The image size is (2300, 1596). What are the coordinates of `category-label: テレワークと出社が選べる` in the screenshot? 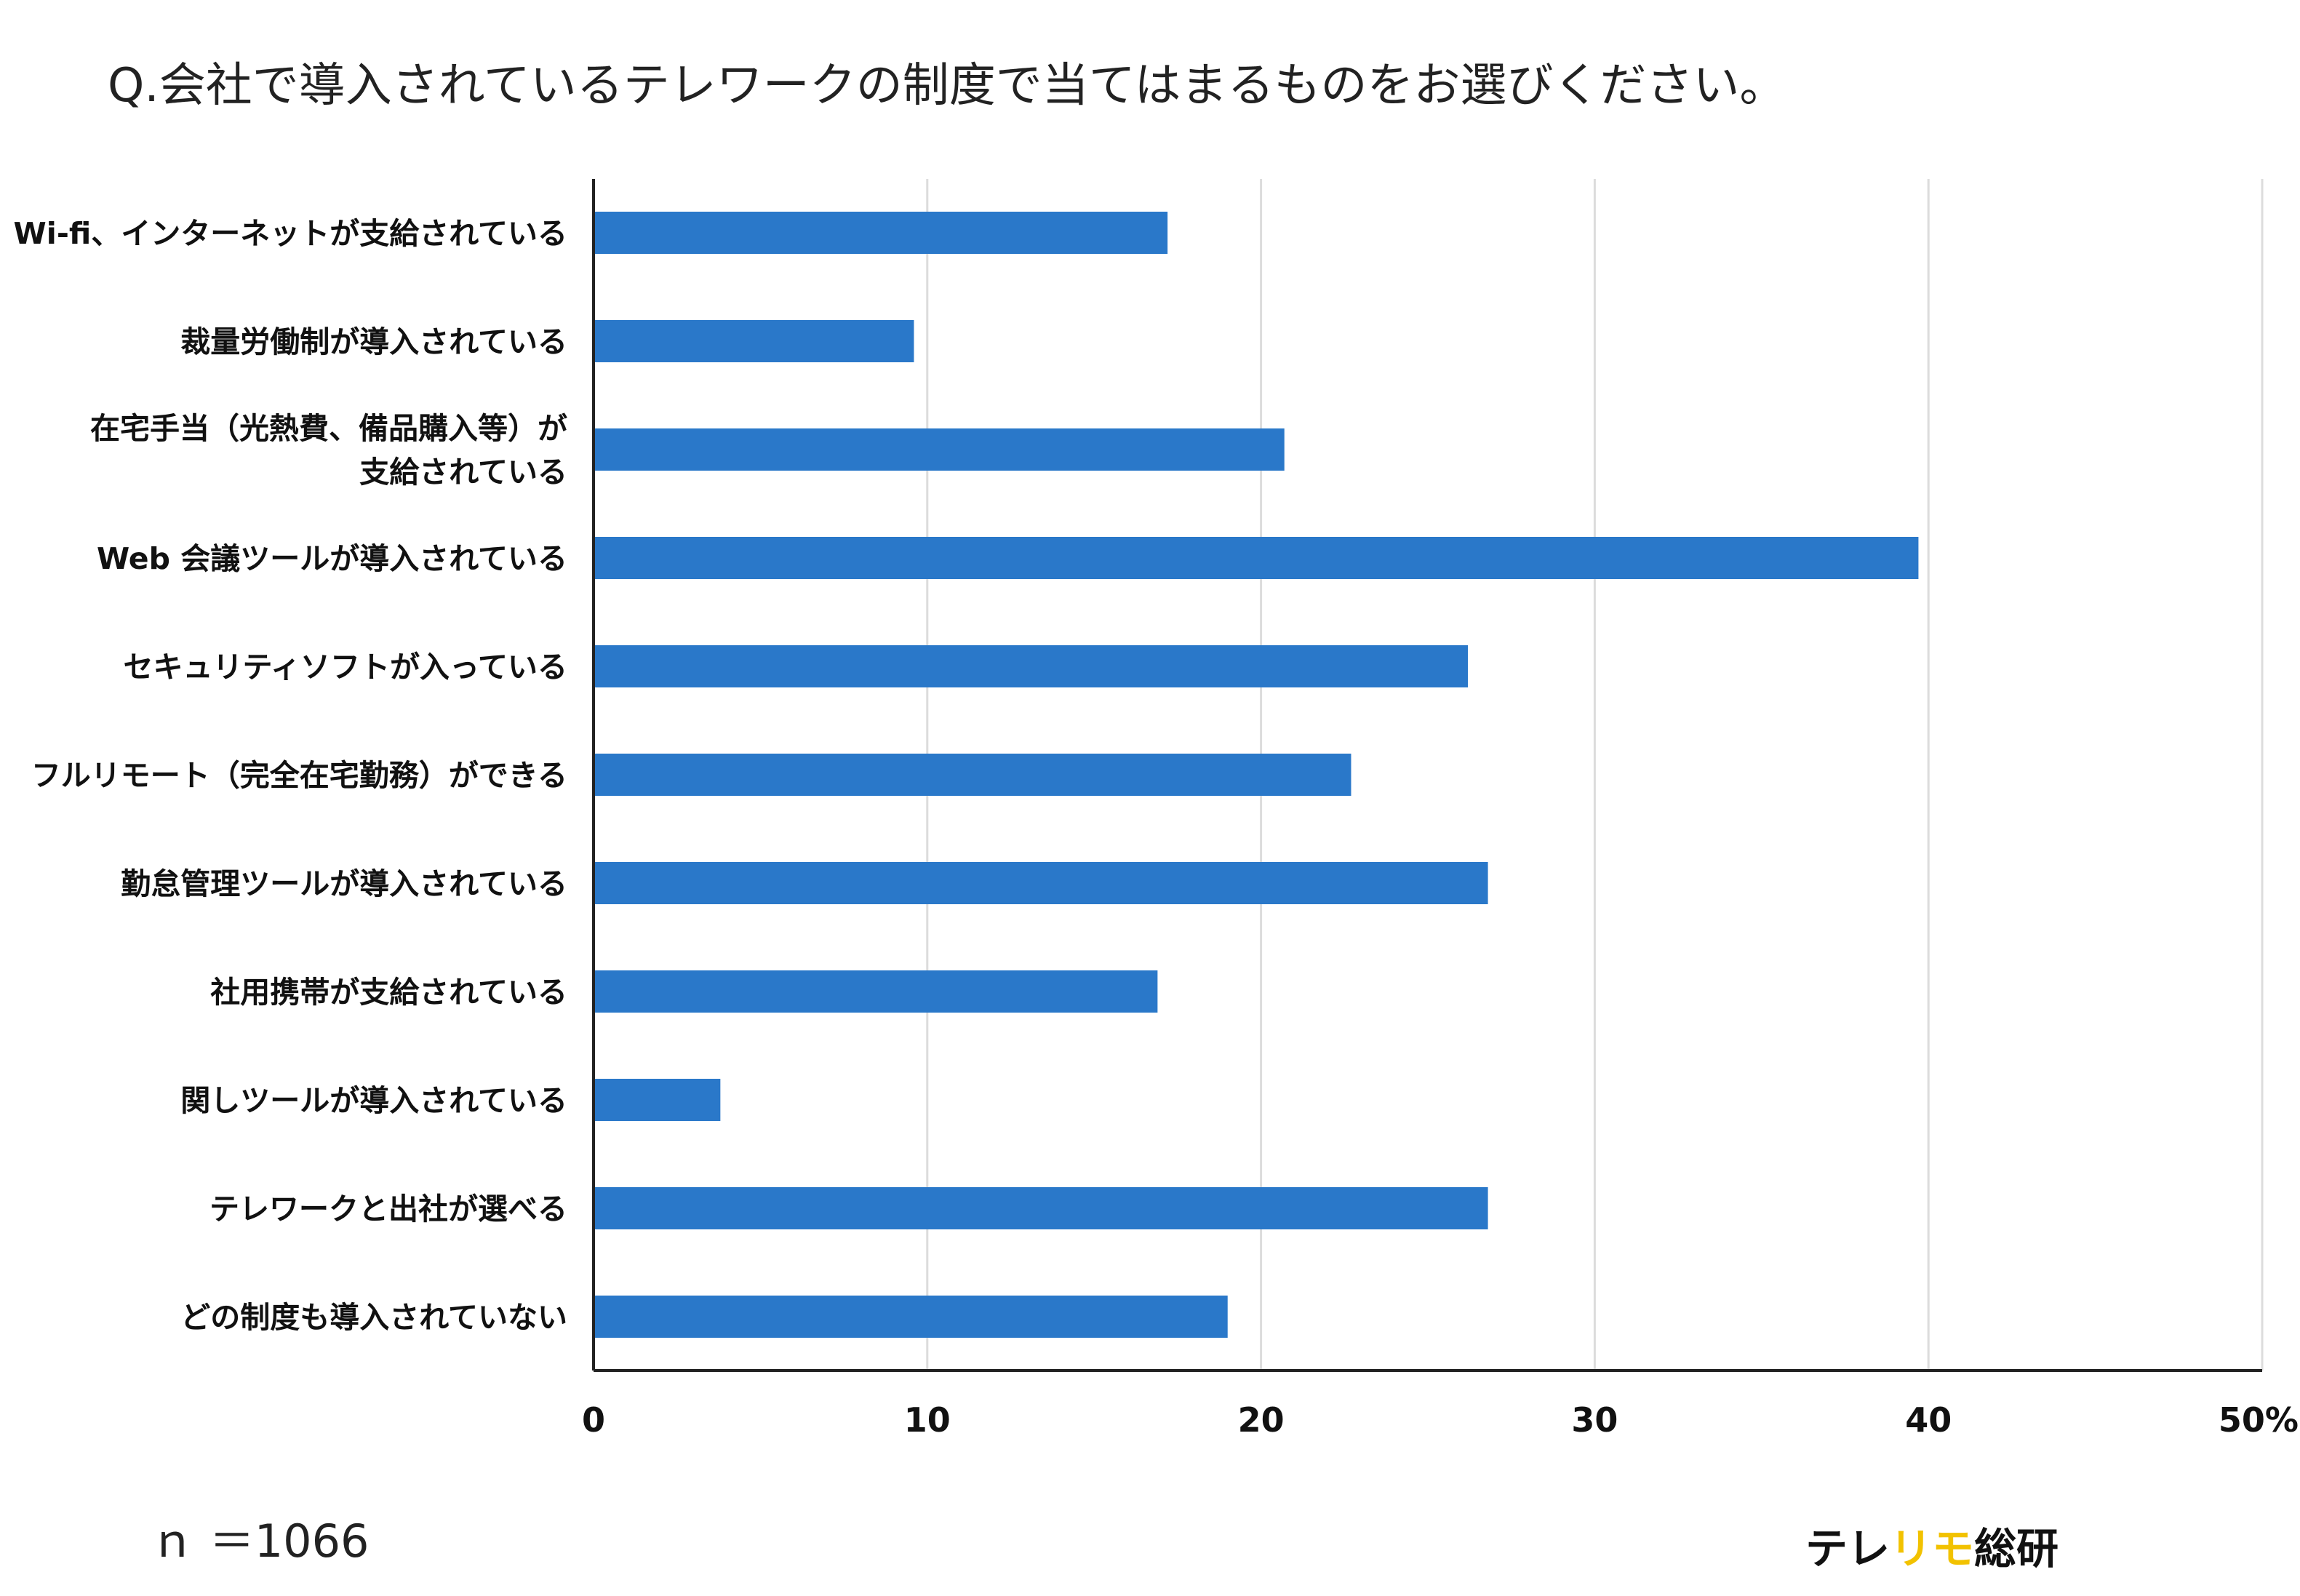 It's located at (388, 1209).